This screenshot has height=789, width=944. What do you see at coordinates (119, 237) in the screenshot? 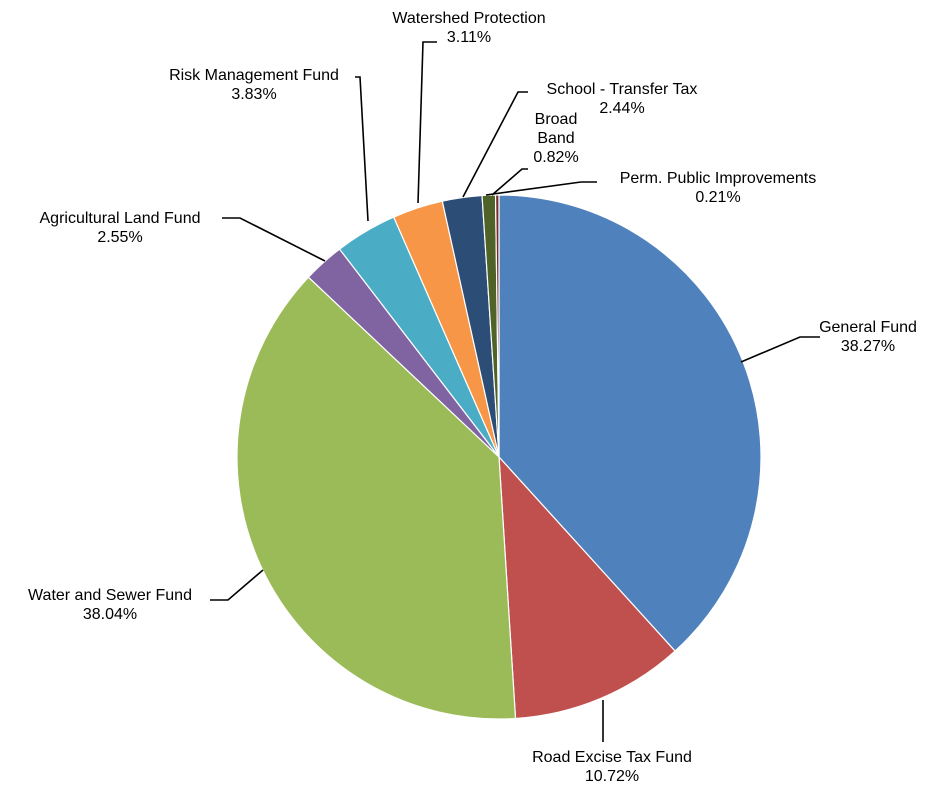
I see `slice-value-label: 2.55%` at bounding box center [119, 237].